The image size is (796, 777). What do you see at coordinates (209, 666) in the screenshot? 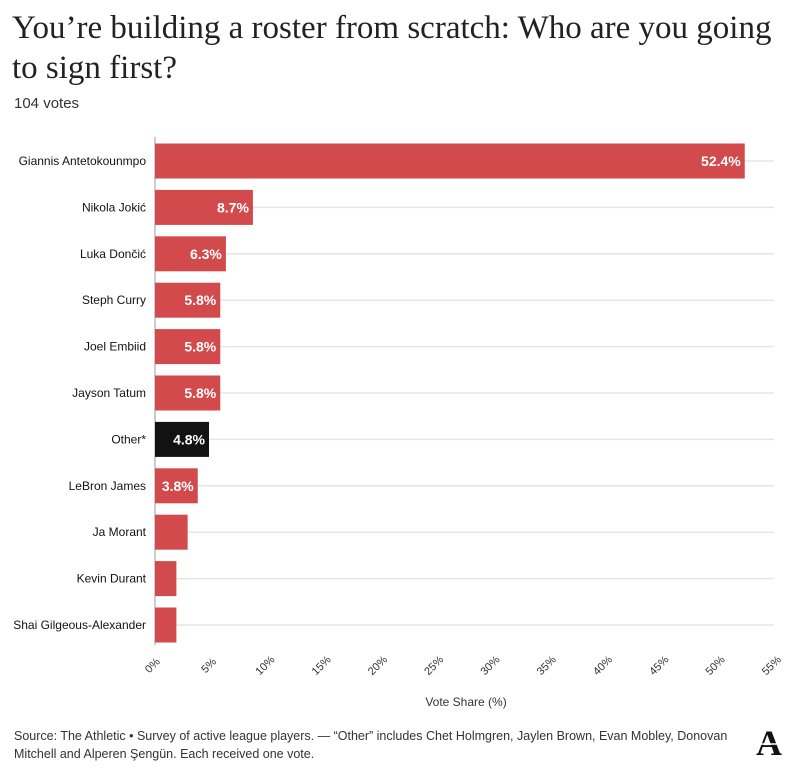
I see `x-tick-label: 5%` at bounding box center [209, 666].